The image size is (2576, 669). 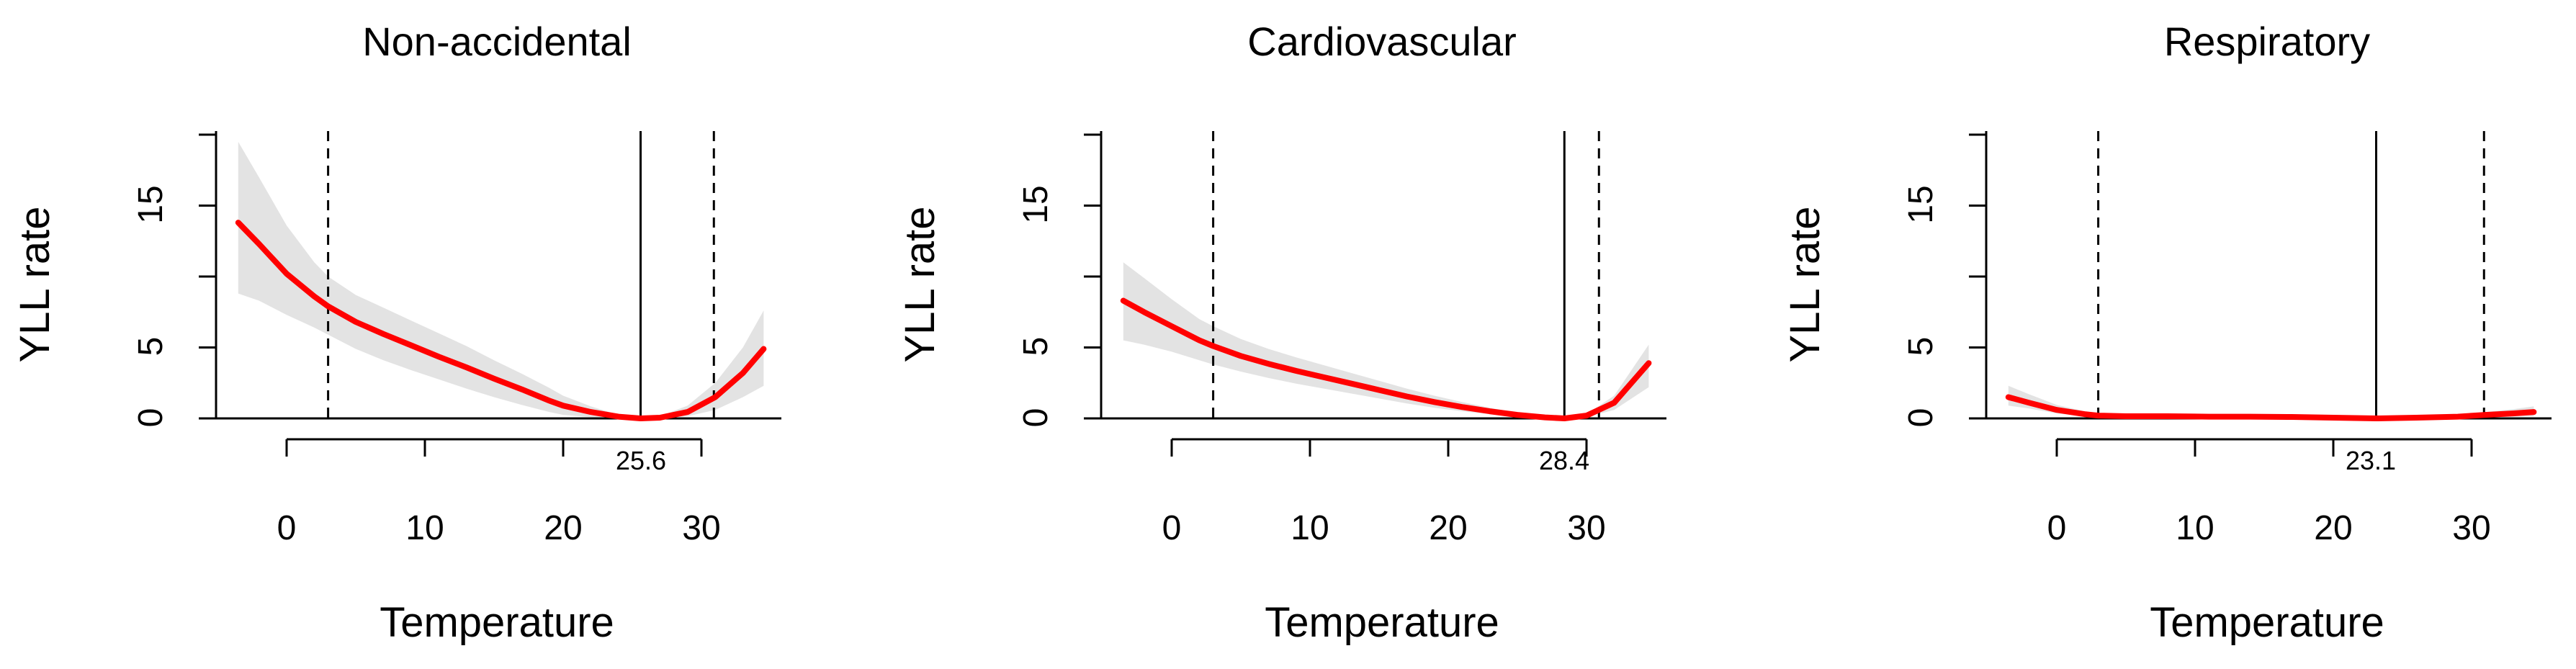 I want to click on panel-title: Respiratory, so click(x=2267, y=41).